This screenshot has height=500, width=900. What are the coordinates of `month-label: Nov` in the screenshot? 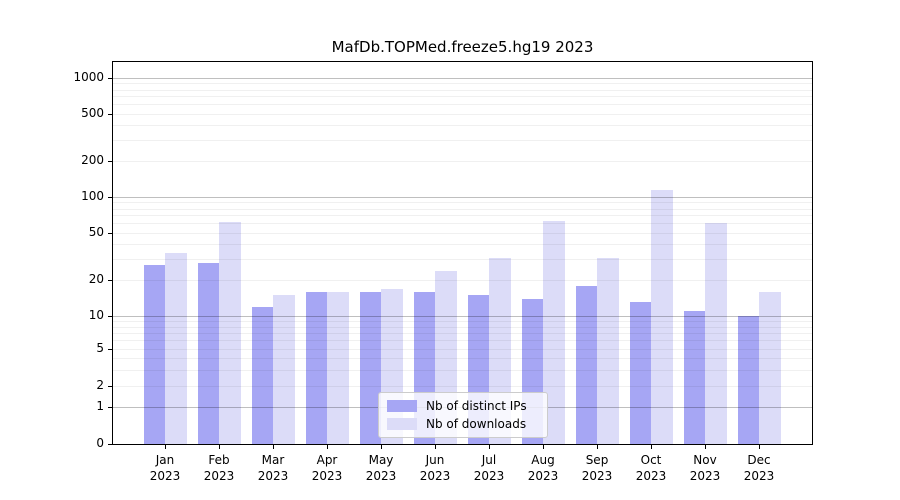 It's located at (705, 460).